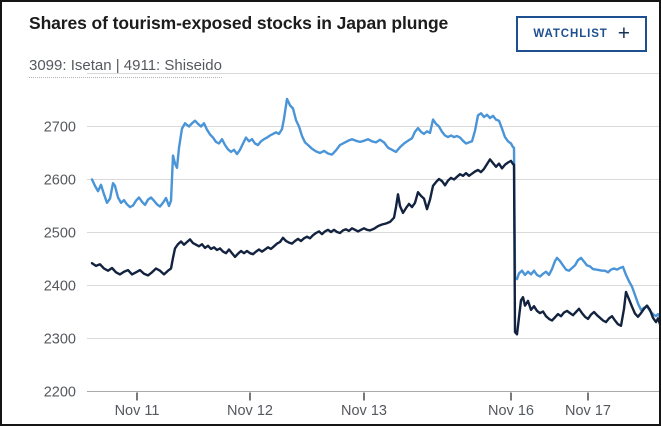 Image resolution: width=661 pixels, height=426 pixels. What do you see at coordinates (250, 411) in the screenshot?
I see `x-axis-label-nov-12: Nov 12` at bounding box center [250, 411].